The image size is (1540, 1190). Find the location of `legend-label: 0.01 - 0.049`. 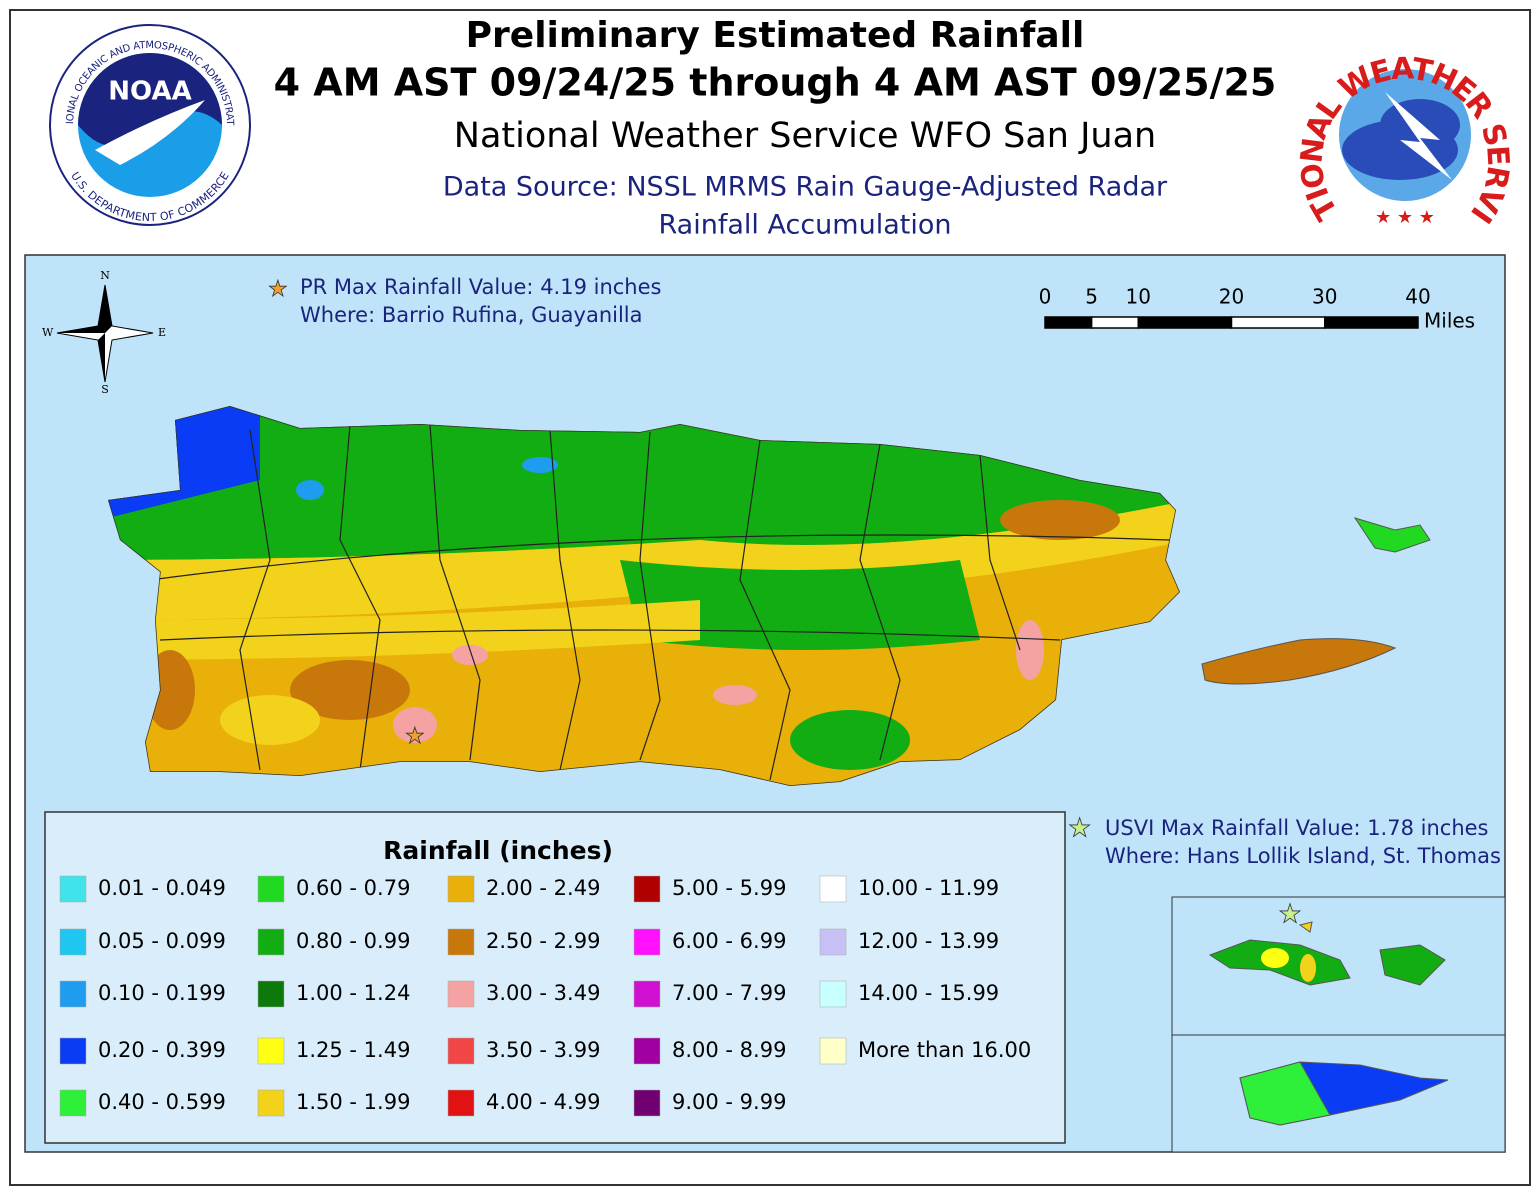

legend-label: 0.01 - 0.049 is located at coordinates (162, 888).